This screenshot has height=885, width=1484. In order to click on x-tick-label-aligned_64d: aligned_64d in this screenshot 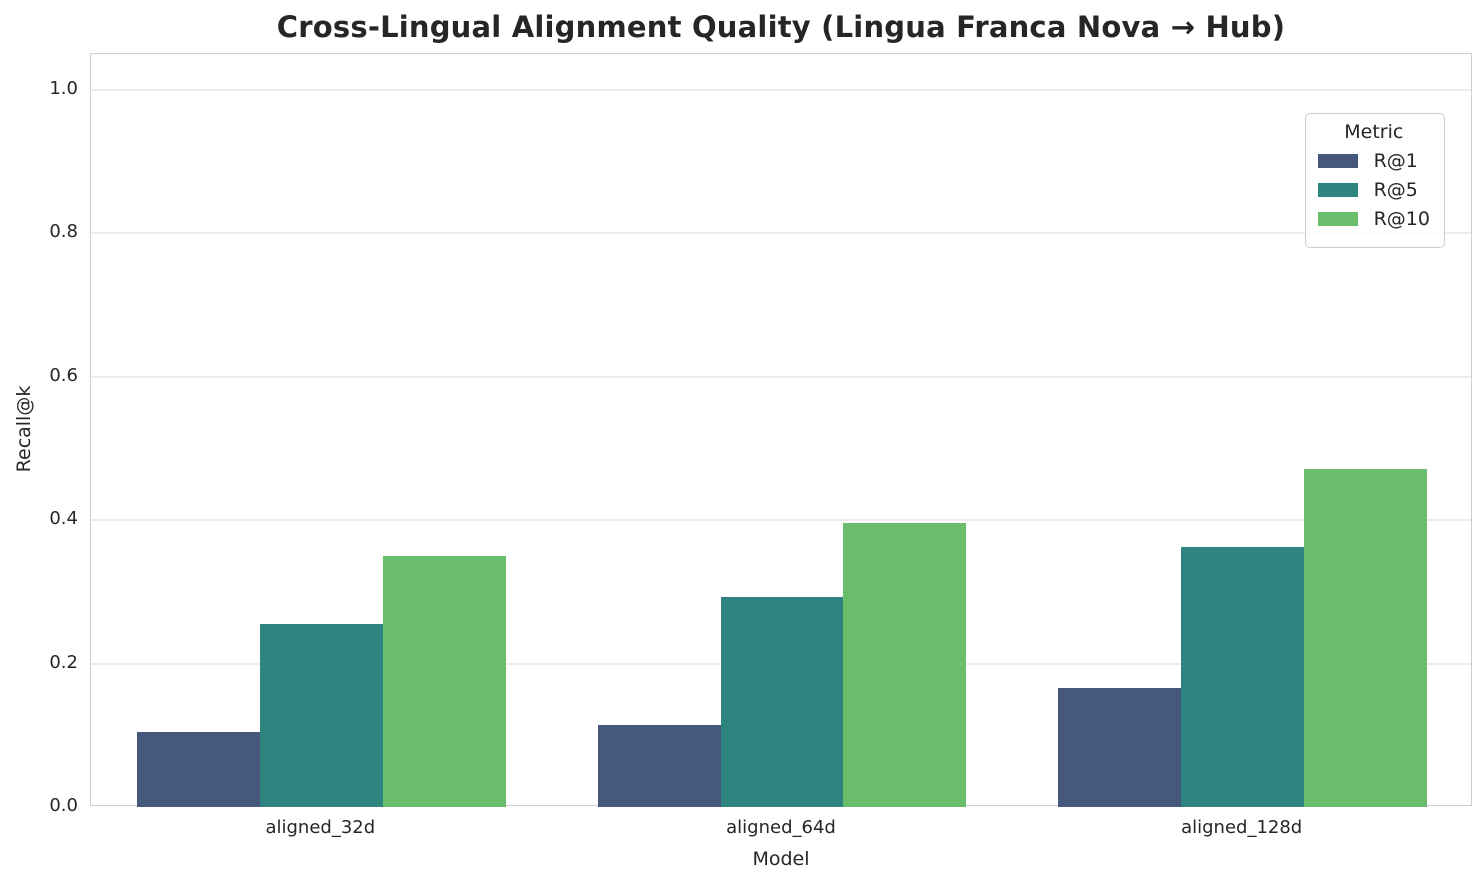, I will do `click(781, 827)`.